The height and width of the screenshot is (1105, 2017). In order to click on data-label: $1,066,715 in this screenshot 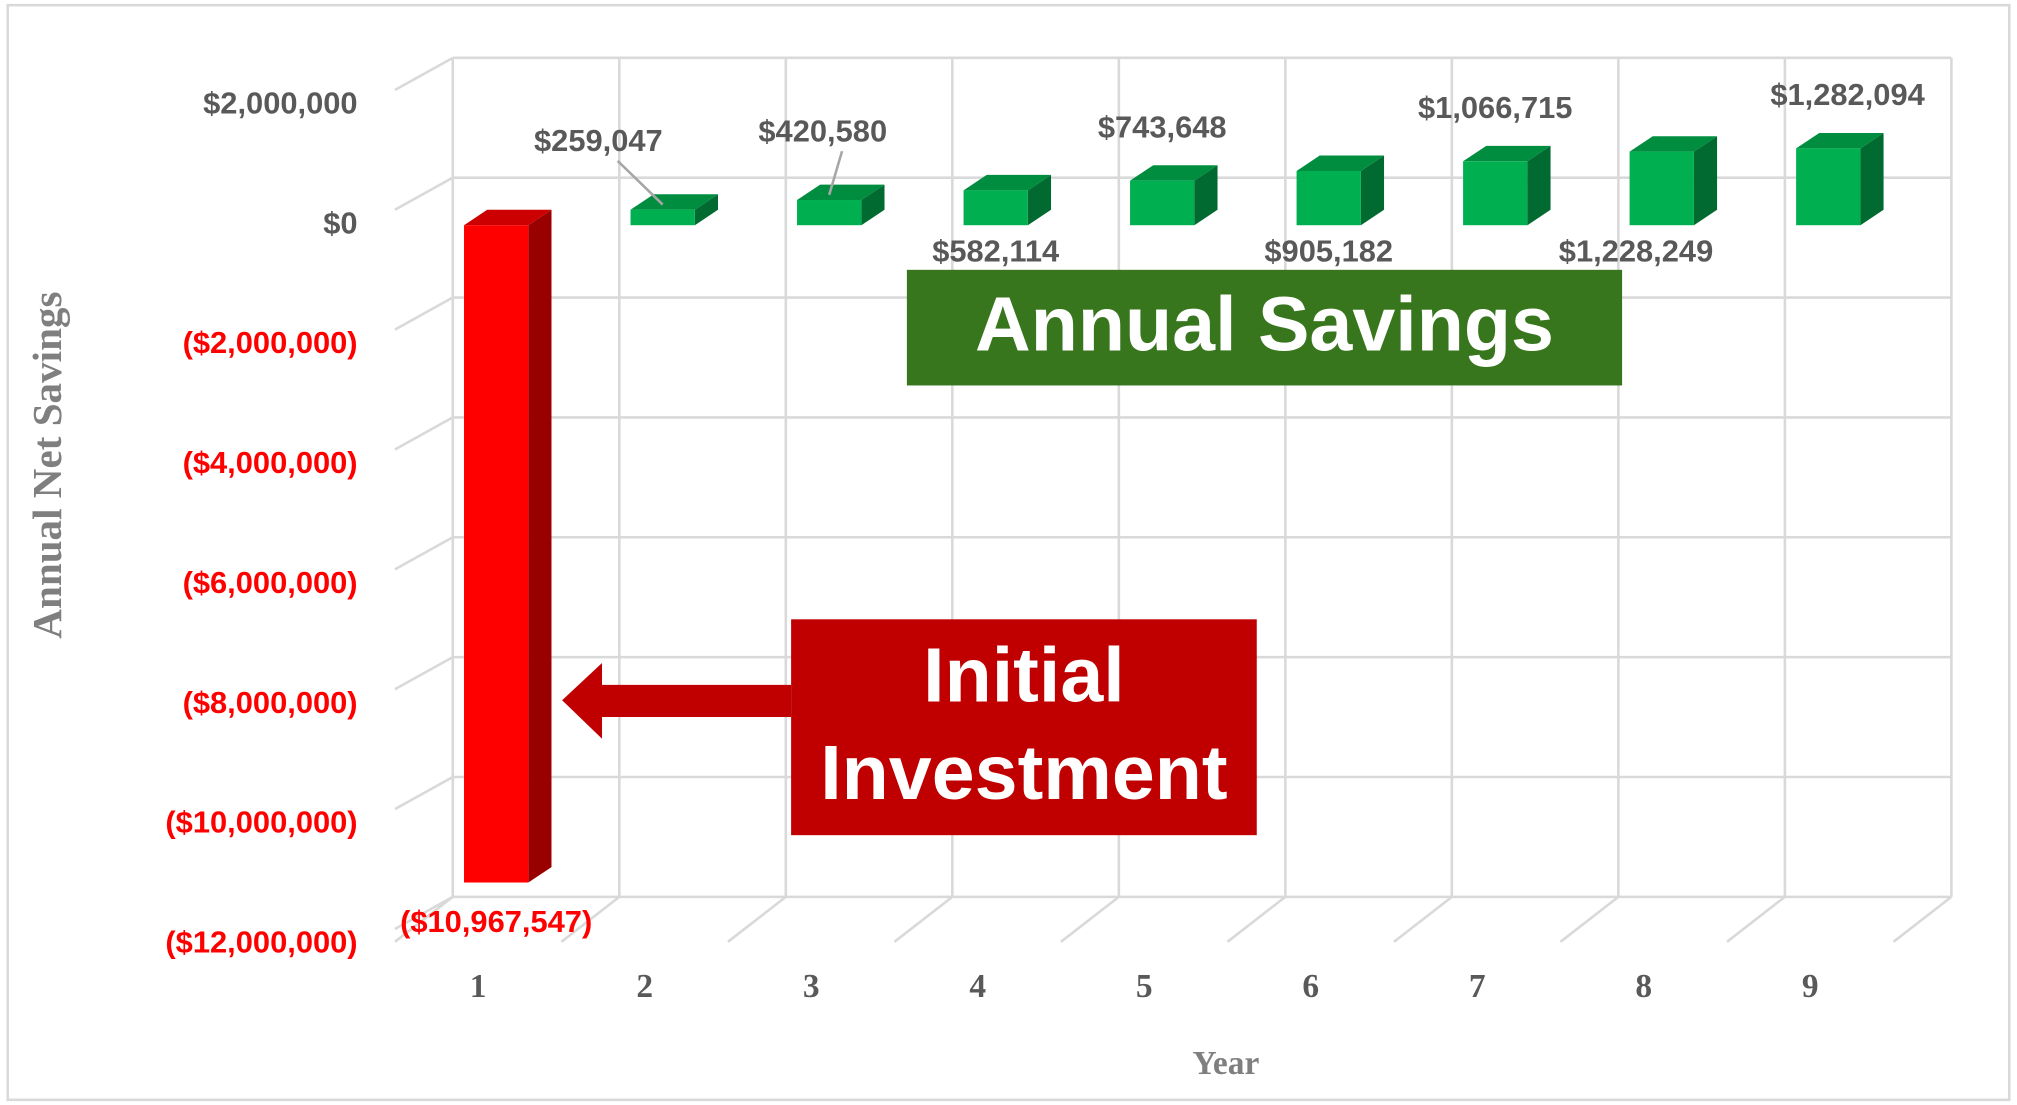, I will do `click(1495, 107)`.